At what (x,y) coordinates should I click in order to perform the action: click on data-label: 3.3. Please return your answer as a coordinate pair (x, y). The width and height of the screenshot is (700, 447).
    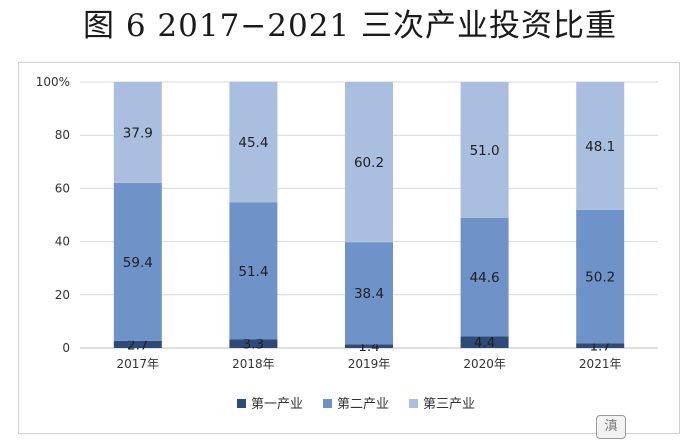
    Looking at the image, I should click on (253, 345).